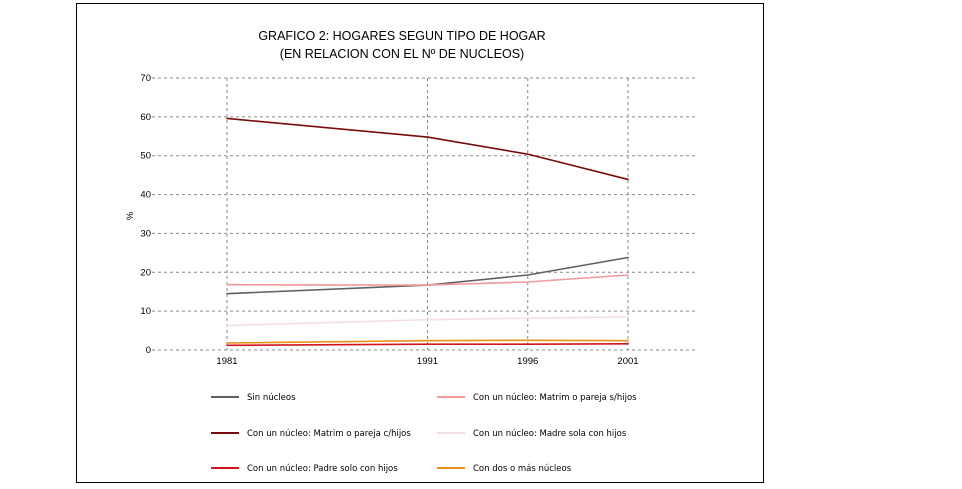  I want to click on y-tick-label: 0, so click(148, 350).